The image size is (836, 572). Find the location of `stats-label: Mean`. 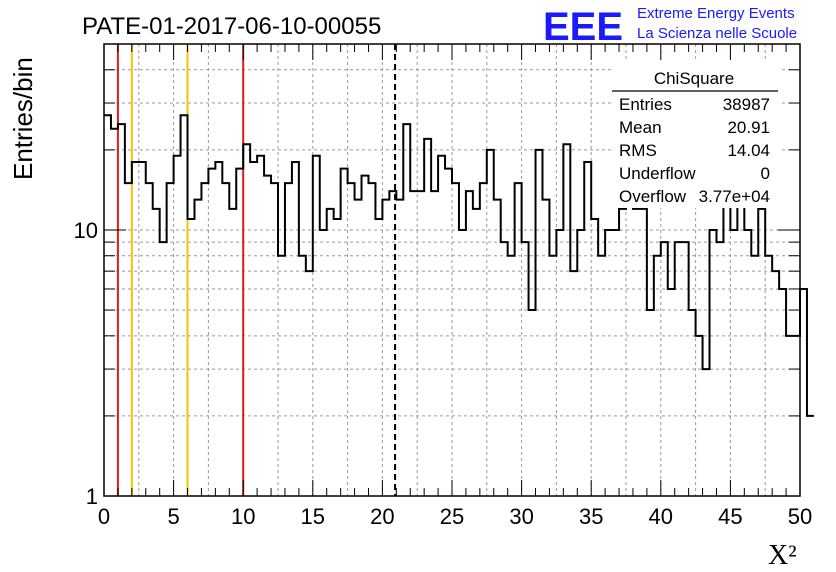

stats-label: Mean is located at coordinates (640, 127).